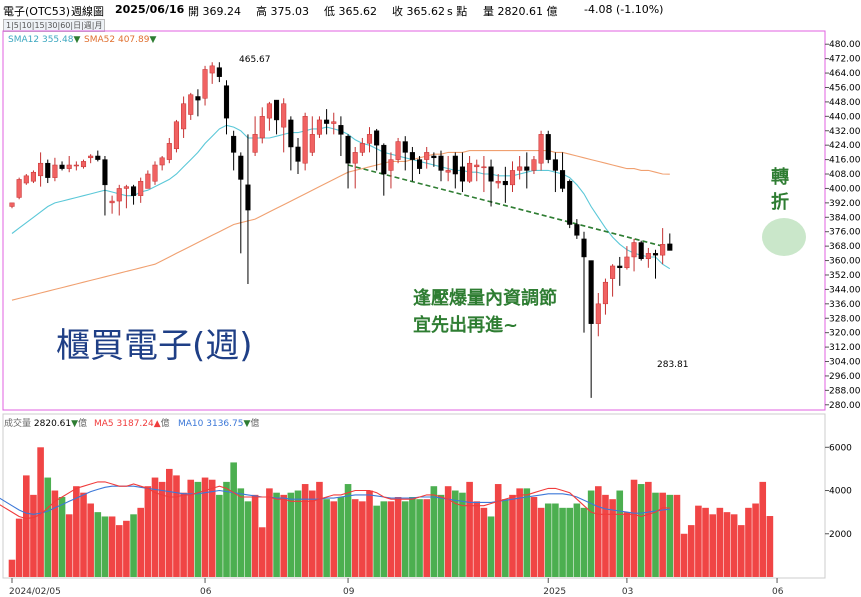 The width and height of the screenshot is (861, 597). What do you see at coordinates (845, 262) in the screenshot?
I see `price-tick-label: 360.00` at bounding box center [845, 262].